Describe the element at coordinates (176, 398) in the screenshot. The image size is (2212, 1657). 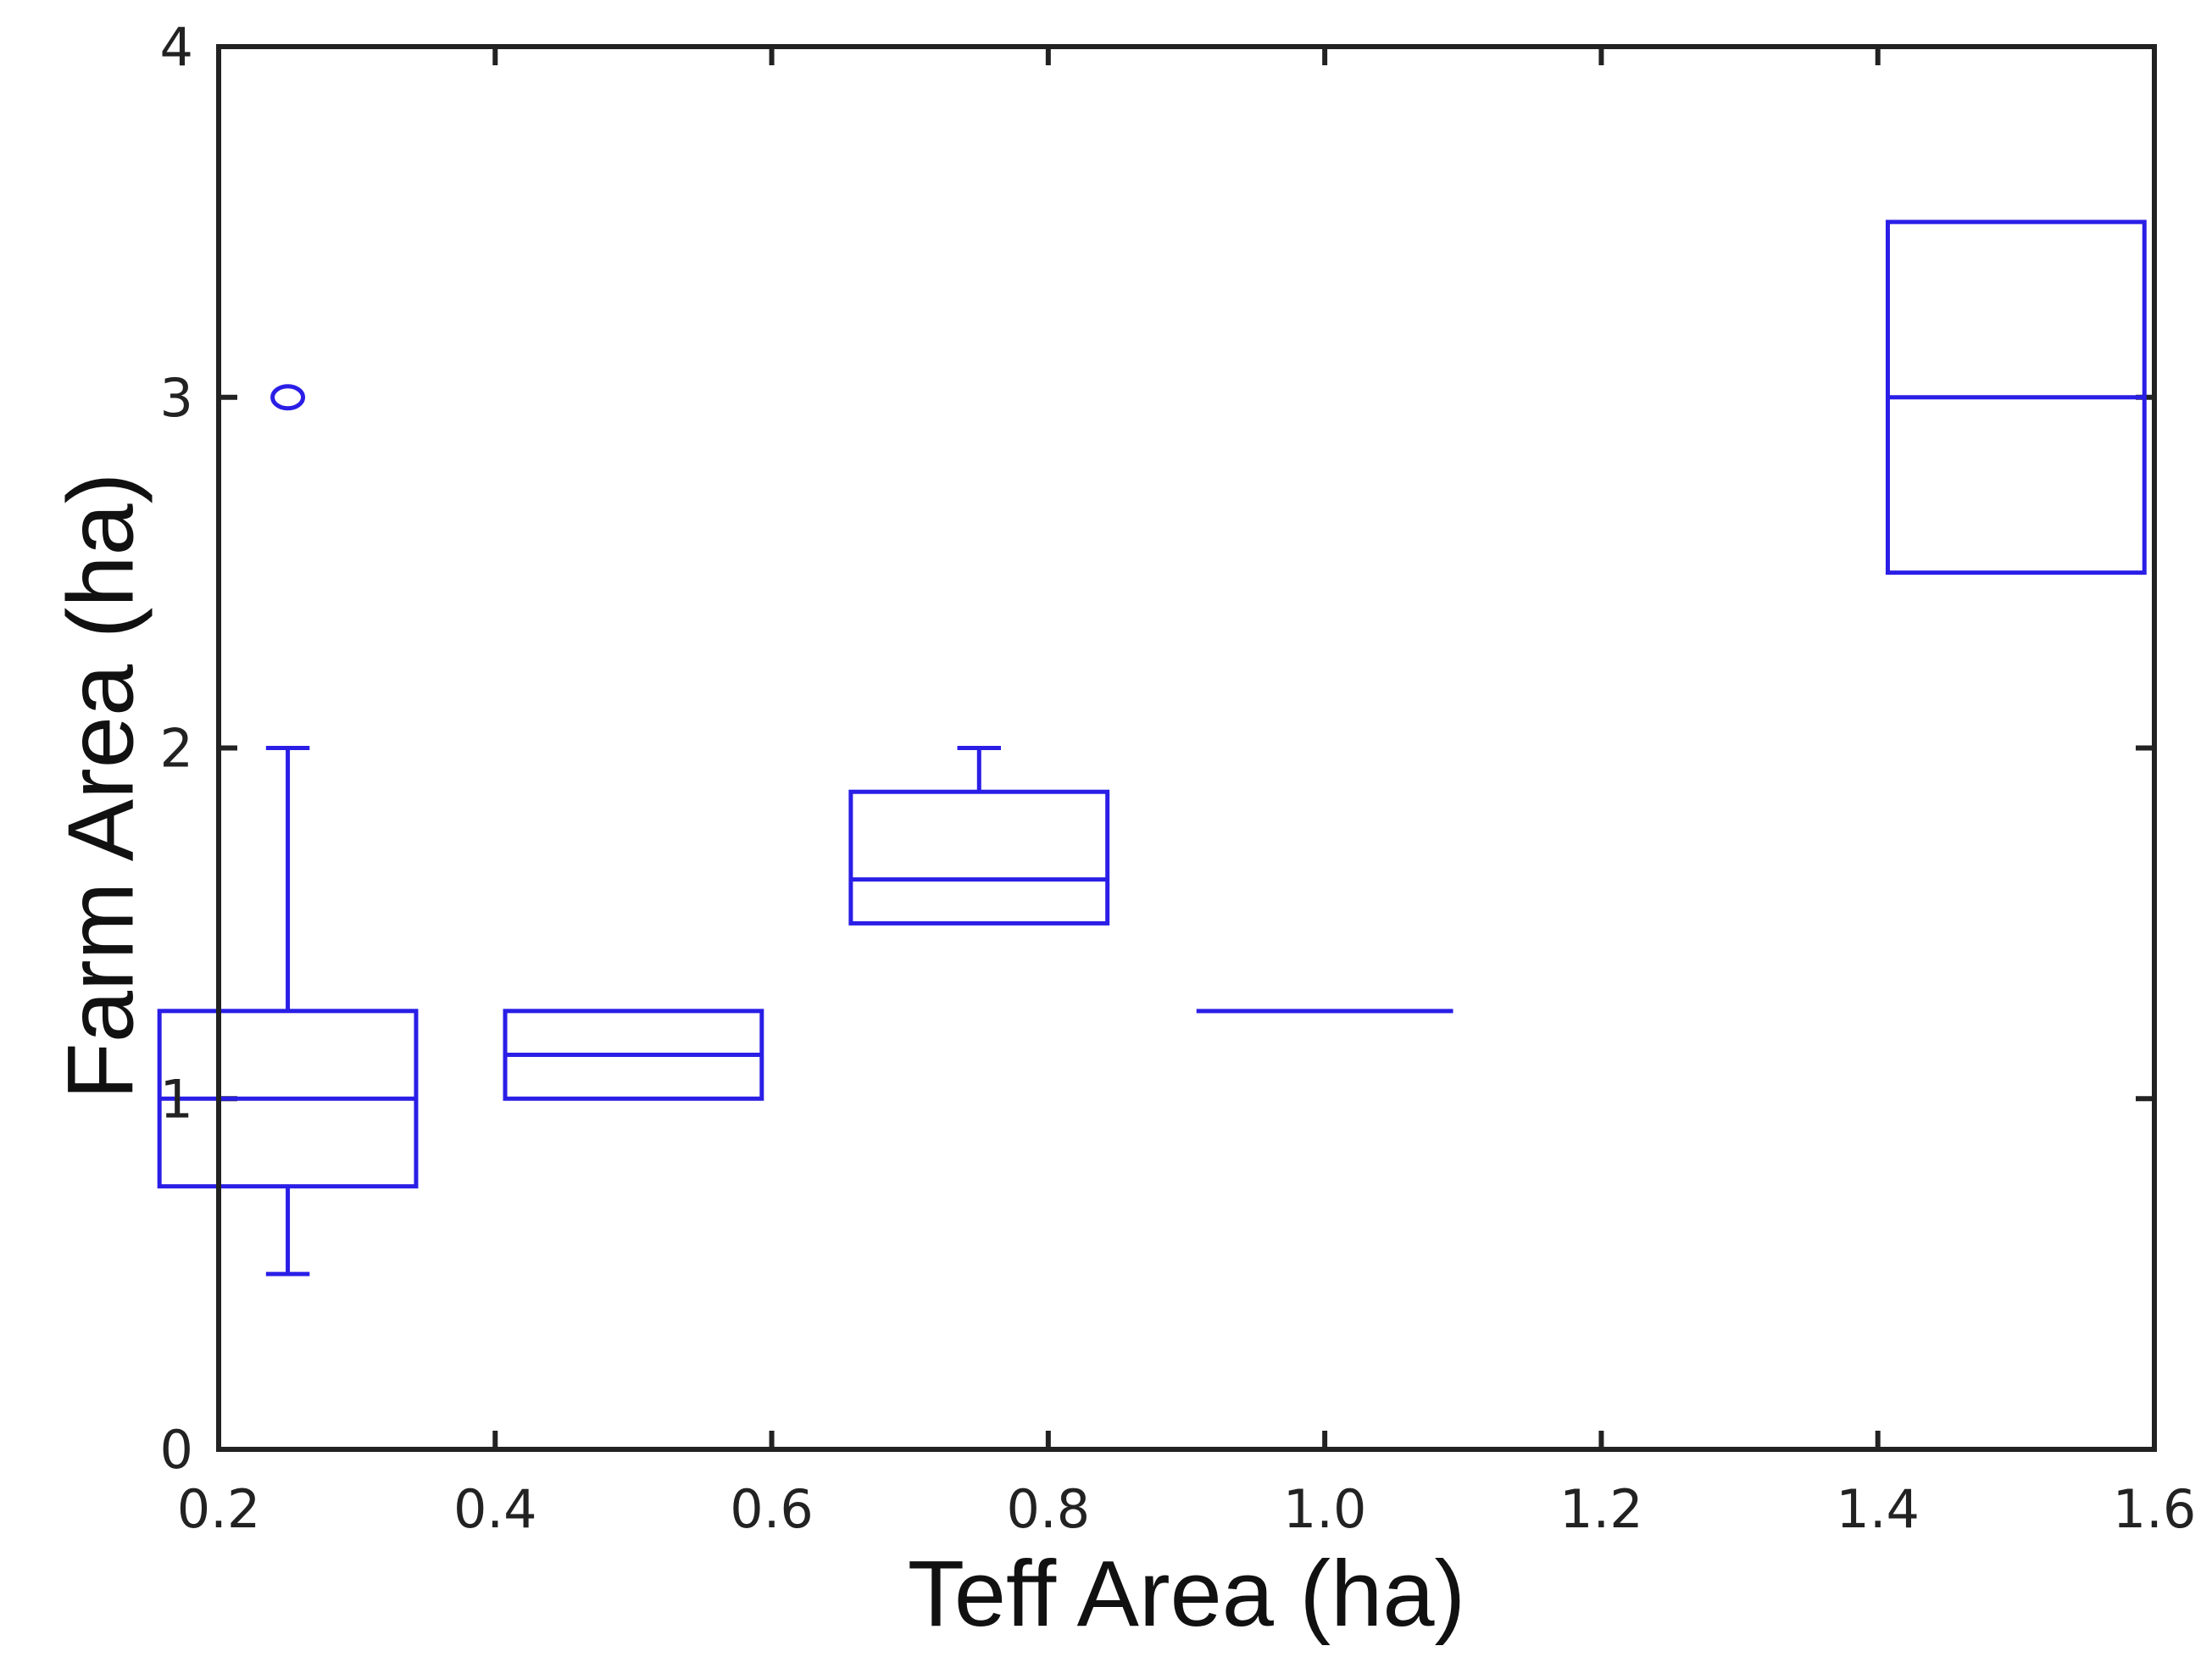
I see `y-tick-label: 3` at that location.